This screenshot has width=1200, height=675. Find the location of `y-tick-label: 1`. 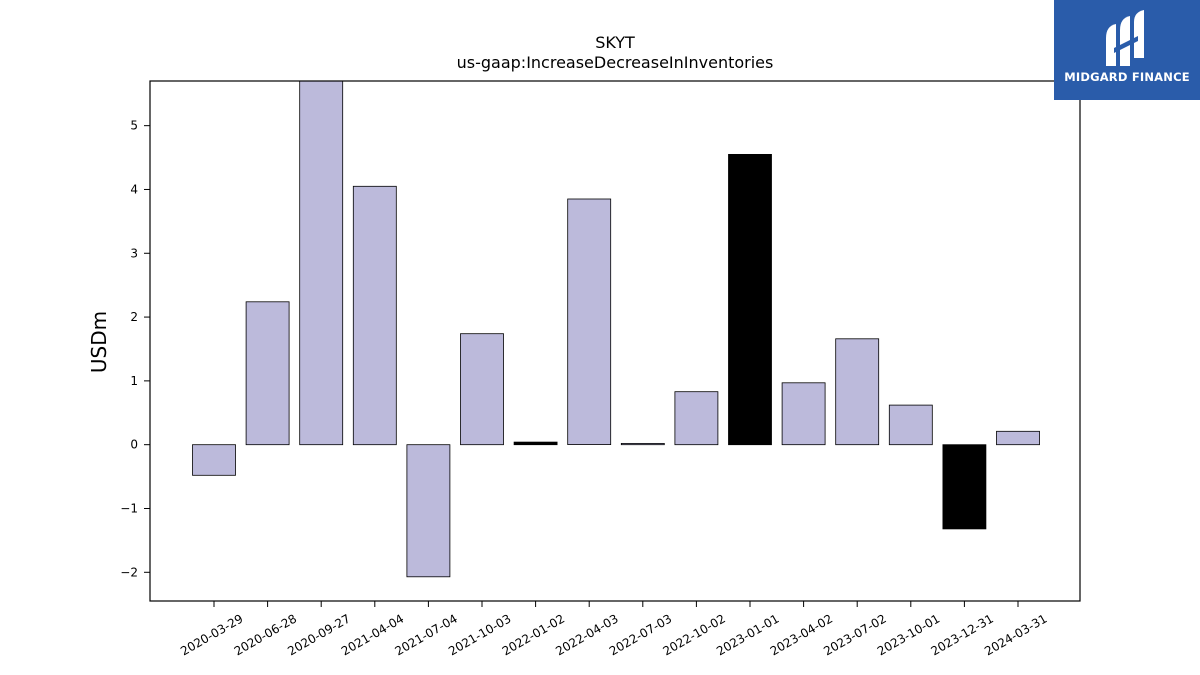

y-tick-label: 1 is located at coordinates (134, 381).